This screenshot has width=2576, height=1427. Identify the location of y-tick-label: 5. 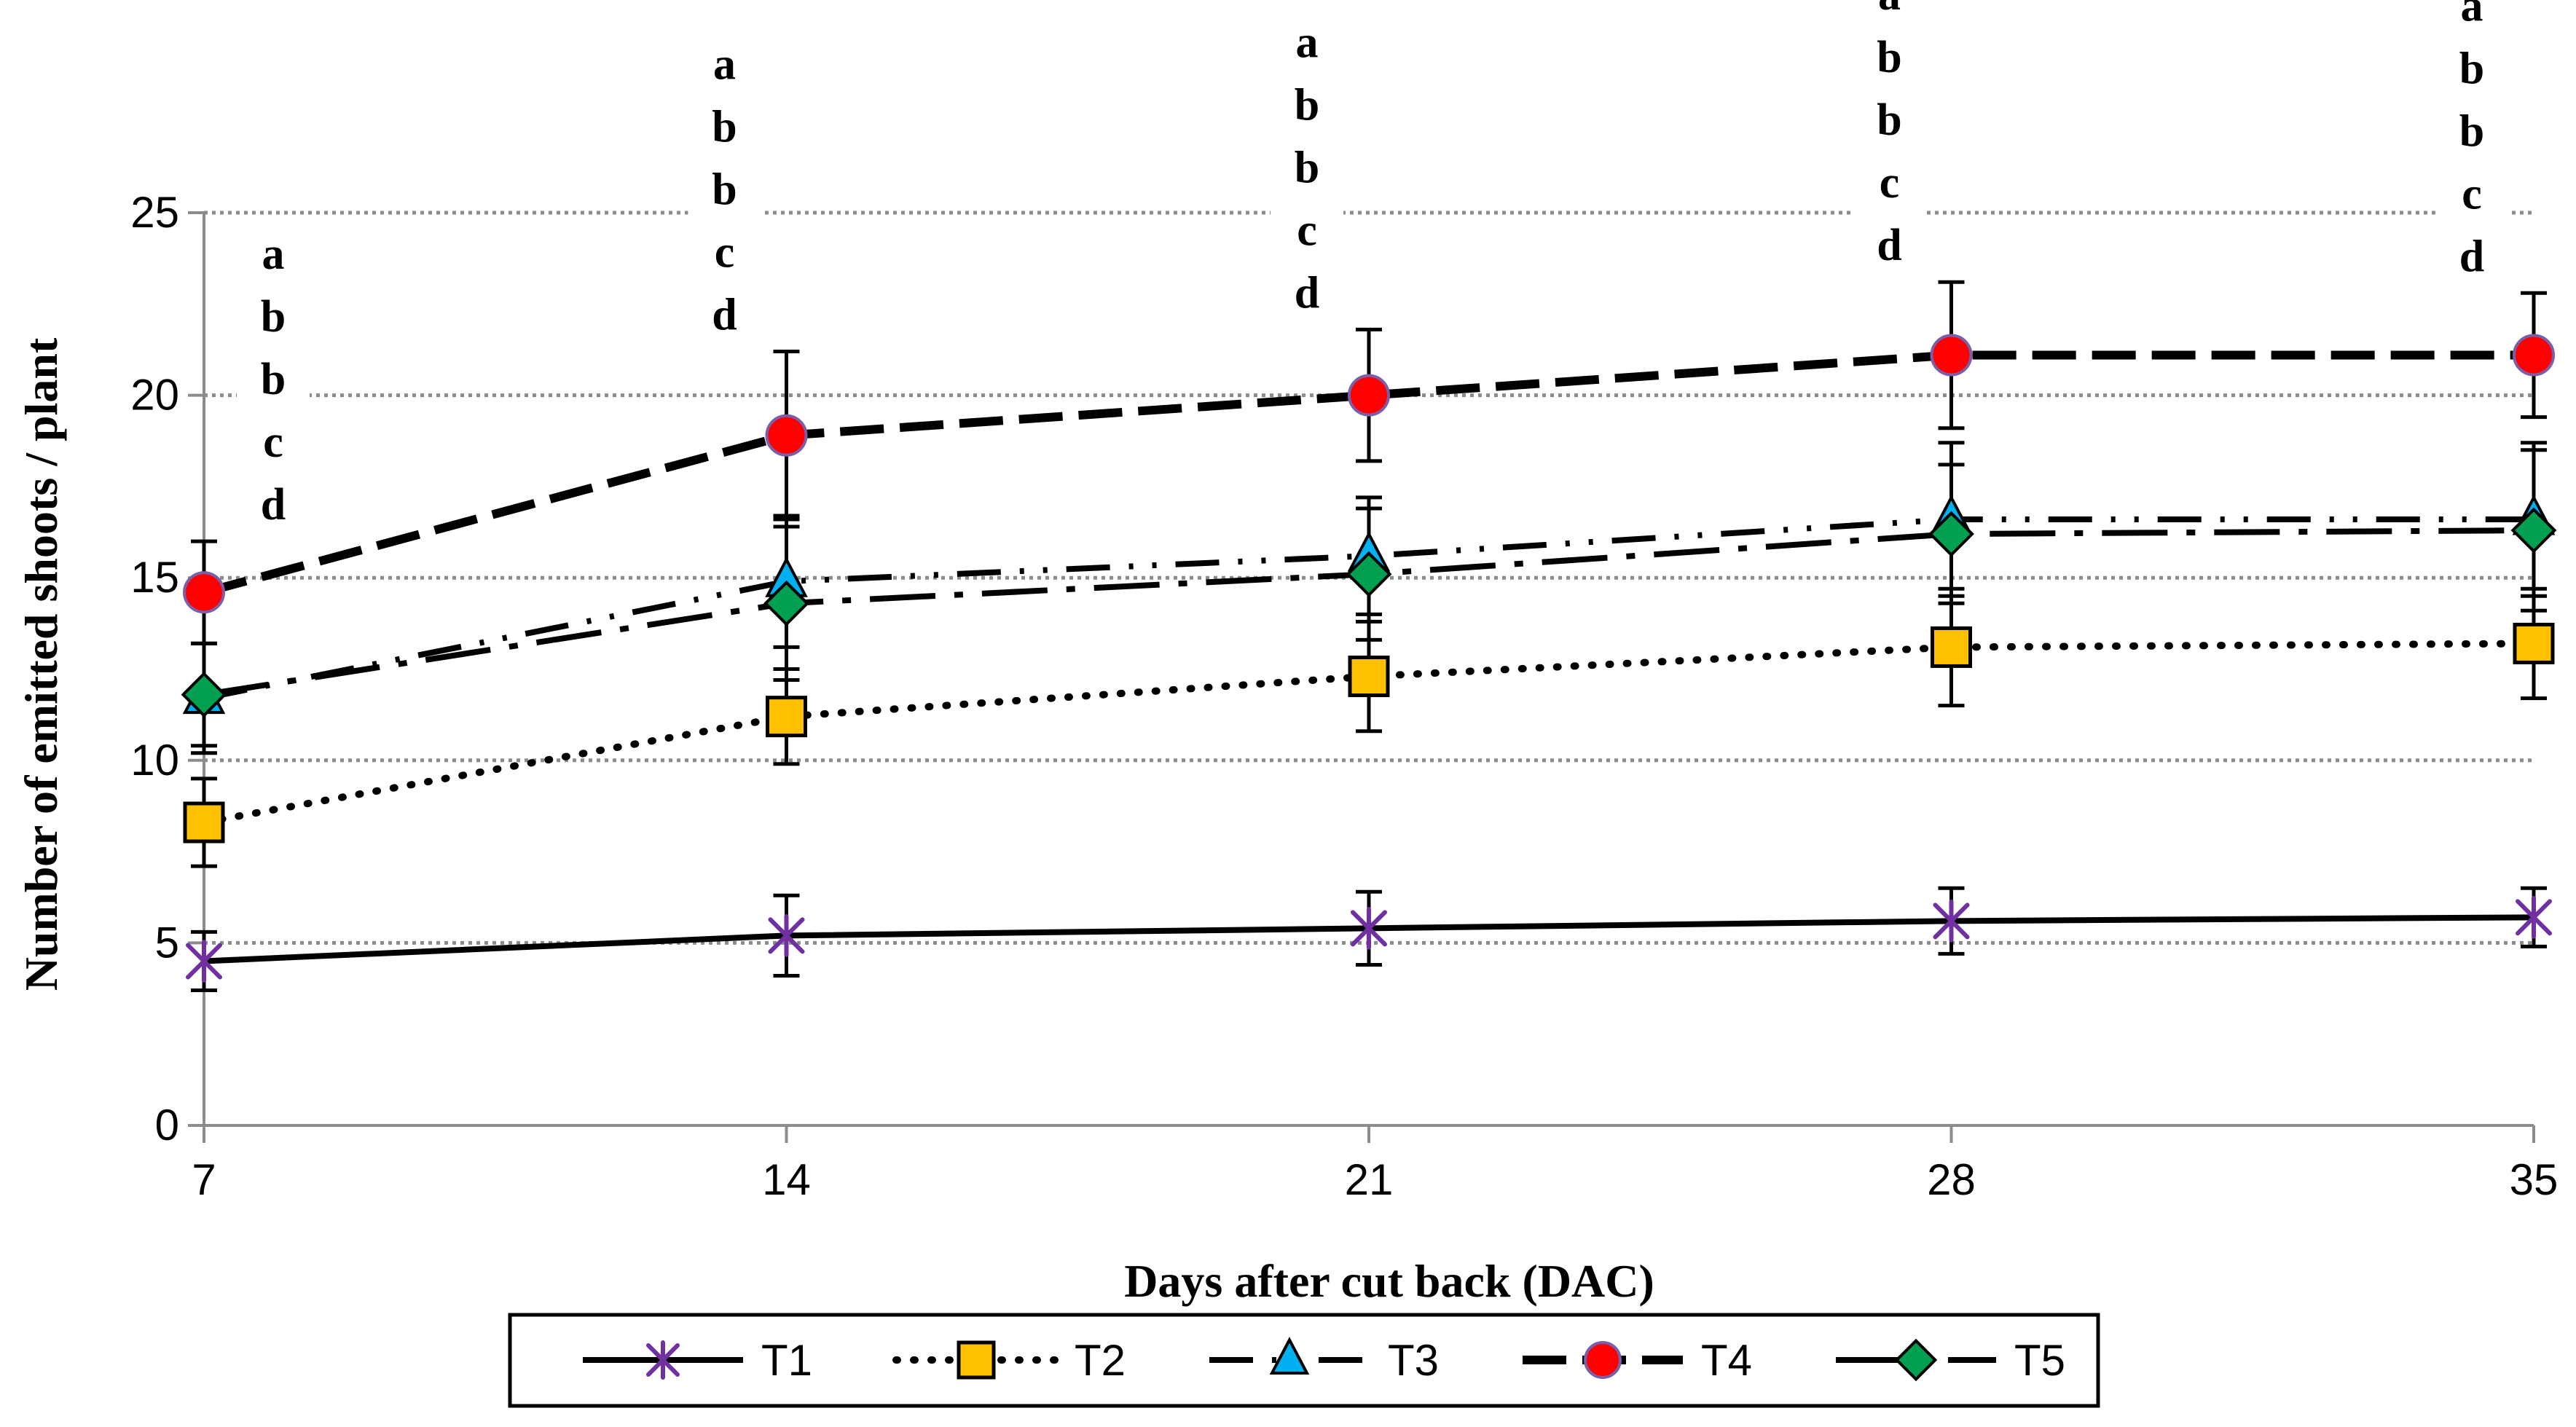
(167, 942).